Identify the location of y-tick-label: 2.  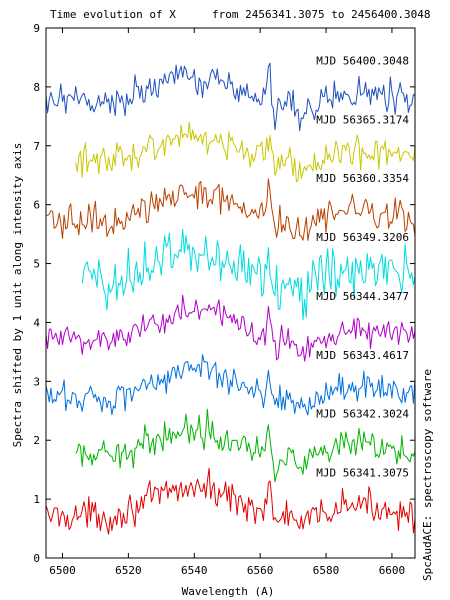
(36, 440).